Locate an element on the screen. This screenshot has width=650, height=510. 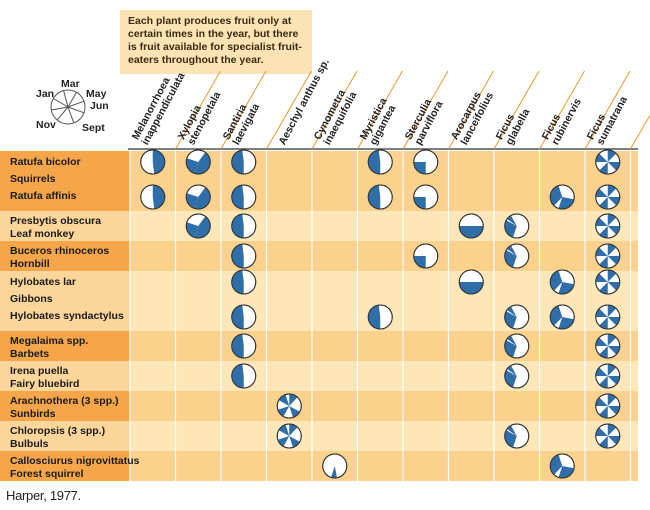
legend-month-label: Nov is located at coordinates (46, 125).